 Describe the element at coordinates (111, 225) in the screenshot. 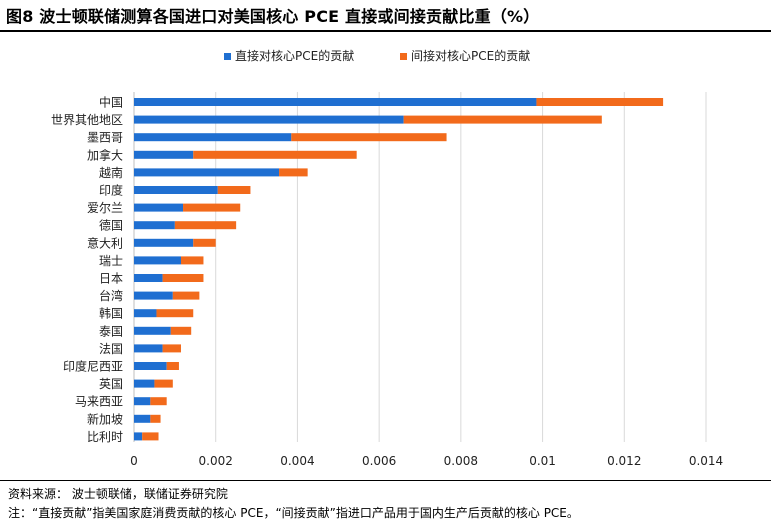

I see `category-label: 德国` at that location.